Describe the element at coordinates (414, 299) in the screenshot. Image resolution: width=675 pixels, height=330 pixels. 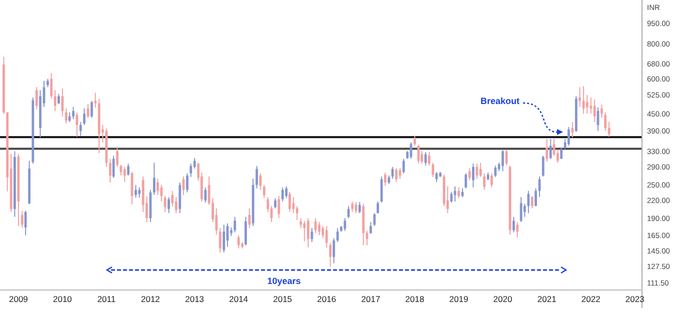
I see `x-tick-label: 2018` at that location.